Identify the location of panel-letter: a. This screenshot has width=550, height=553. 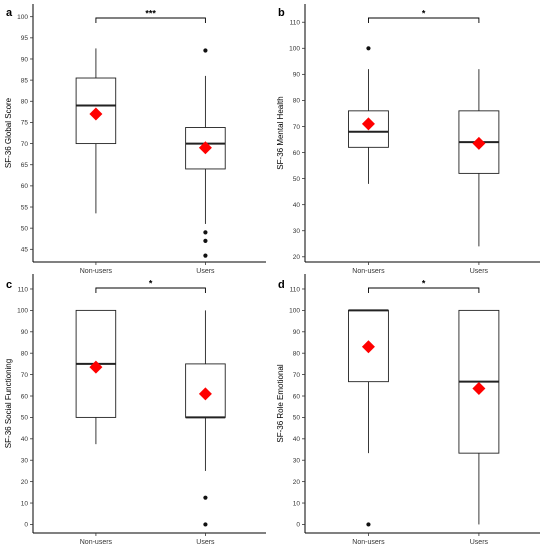
(9, 13).